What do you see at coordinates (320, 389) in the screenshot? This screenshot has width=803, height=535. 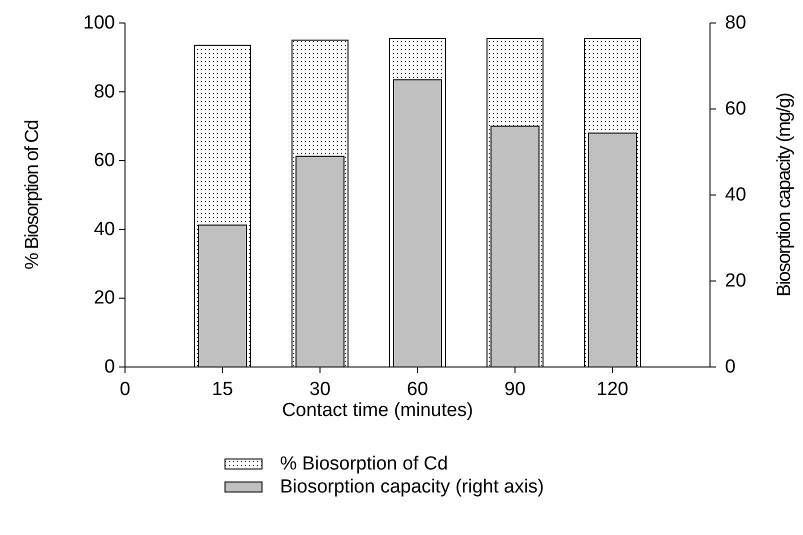 I see `x-tick-label: 30` at bounding box center [320, 389].